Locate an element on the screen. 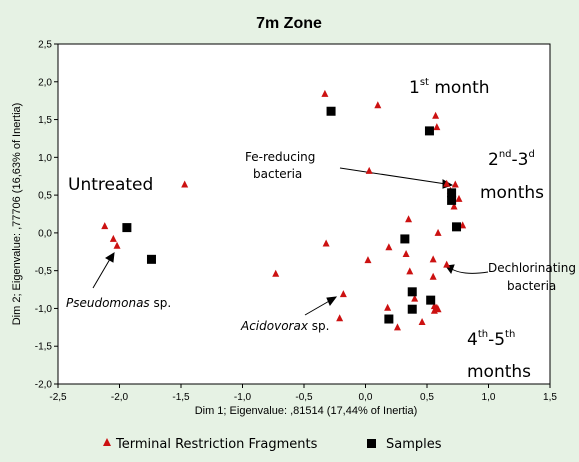 Image resolution: width=579 pixels, height=462 pixels. y-tick-label: 1,5 is located at coordinates (45, 120).